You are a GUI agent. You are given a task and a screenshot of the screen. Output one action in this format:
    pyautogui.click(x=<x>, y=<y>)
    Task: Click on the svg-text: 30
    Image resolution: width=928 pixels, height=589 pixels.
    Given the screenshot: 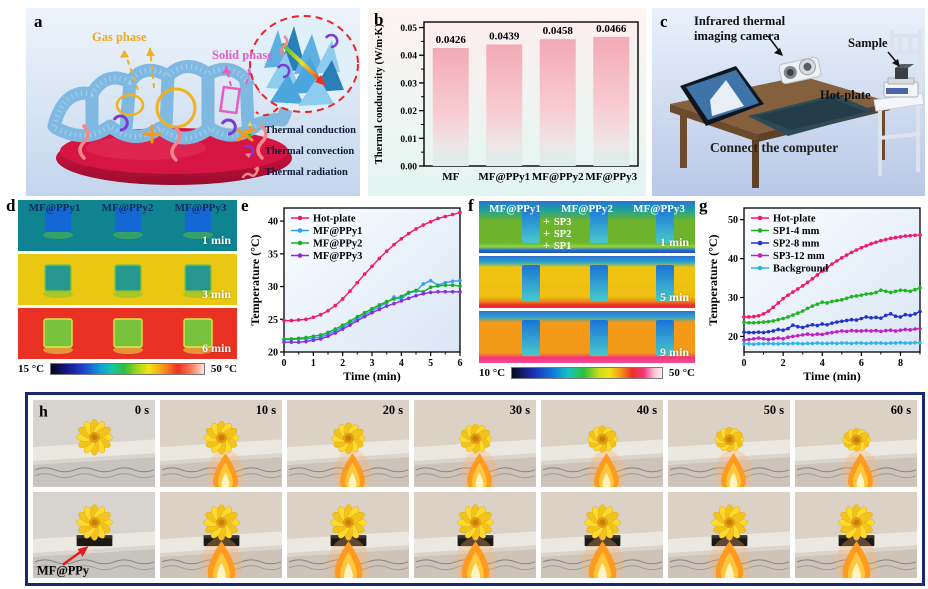 What is the action you would take?
    pyautogui.click(x=273, y=287)
    